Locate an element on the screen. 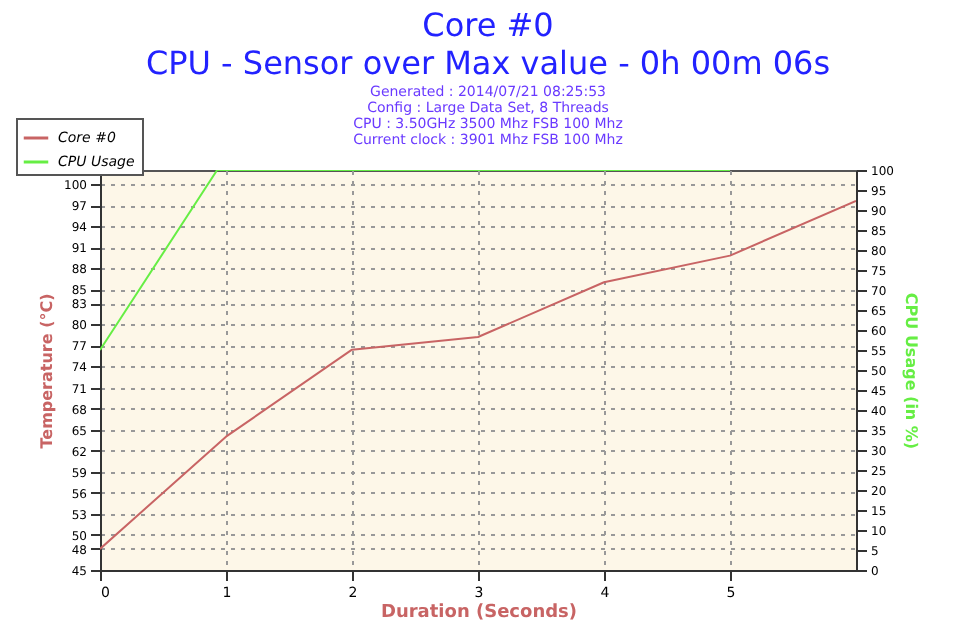 The width and height of the screenshot is (960, 640). chart-title: Core #0 is located at coordinates (488, 25).